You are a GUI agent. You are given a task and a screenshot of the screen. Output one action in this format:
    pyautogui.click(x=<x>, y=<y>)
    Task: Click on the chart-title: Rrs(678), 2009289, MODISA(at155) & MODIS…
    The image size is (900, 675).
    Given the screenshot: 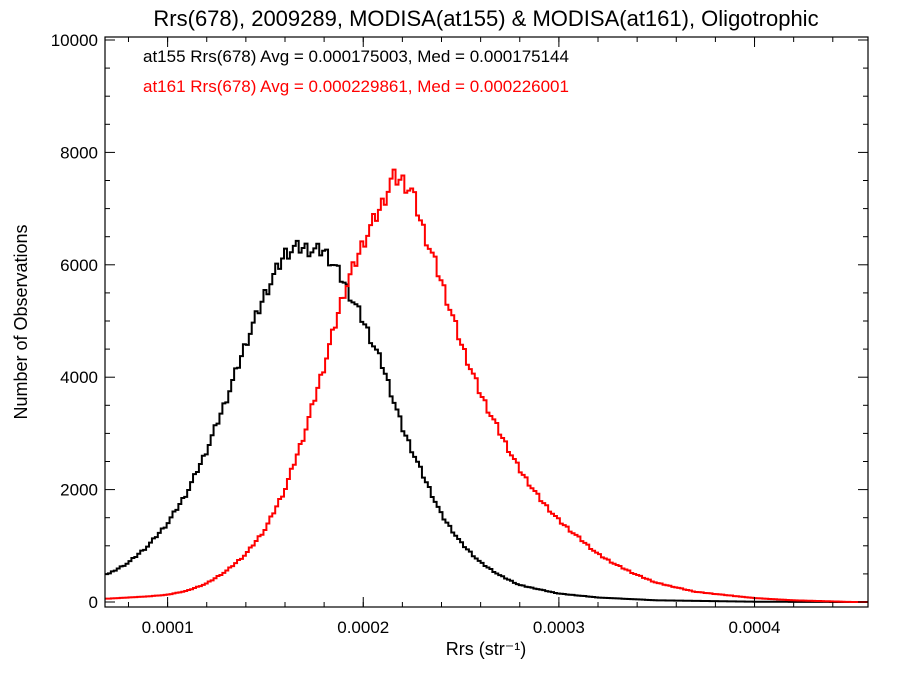 What is the action you would take?
    pyautogui.click(x=485, y=18)
    